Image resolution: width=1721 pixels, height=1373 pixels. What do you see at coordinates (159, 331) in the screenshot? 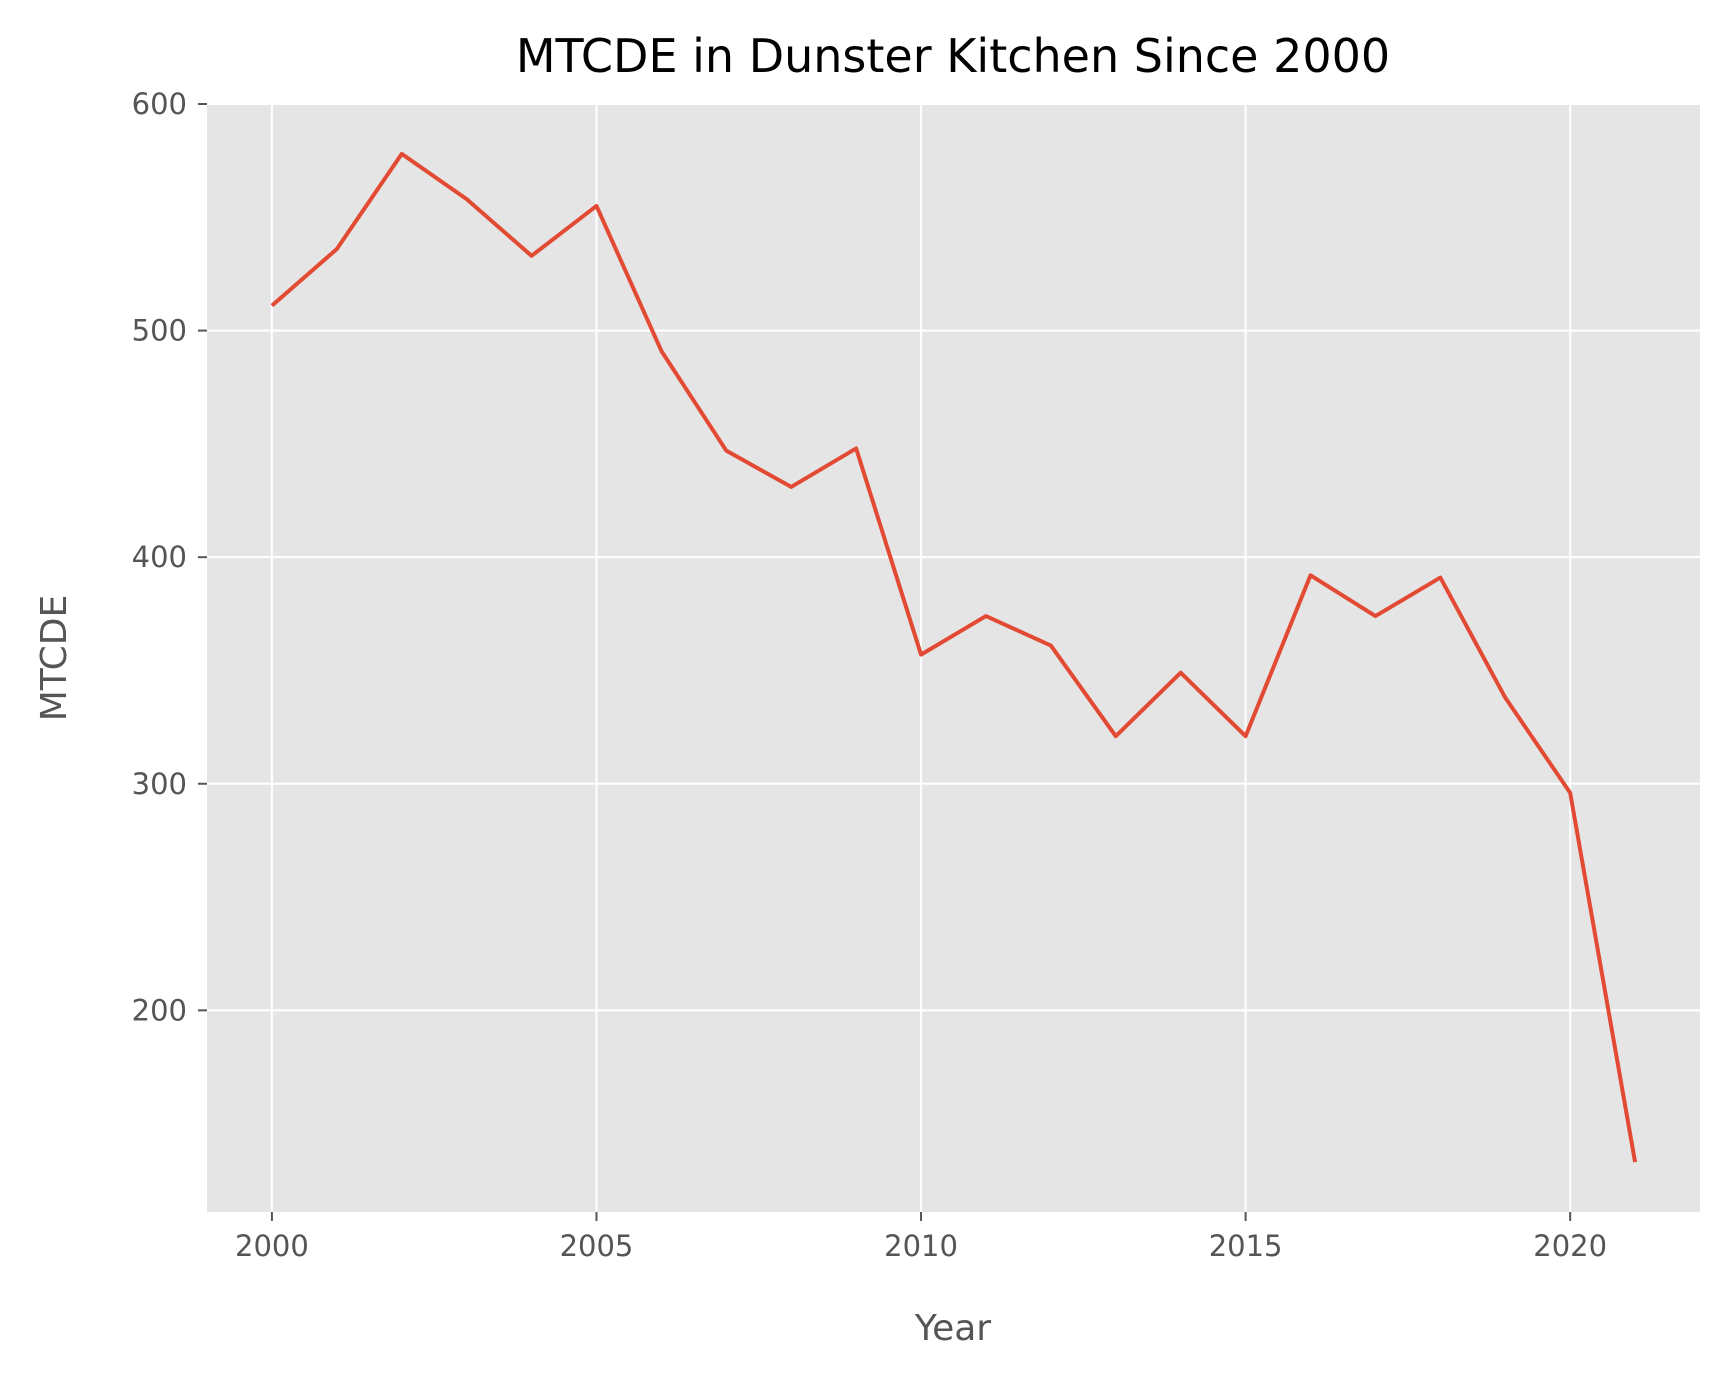
I see `y-tick-label: 500` at bounding box center [159, 331].